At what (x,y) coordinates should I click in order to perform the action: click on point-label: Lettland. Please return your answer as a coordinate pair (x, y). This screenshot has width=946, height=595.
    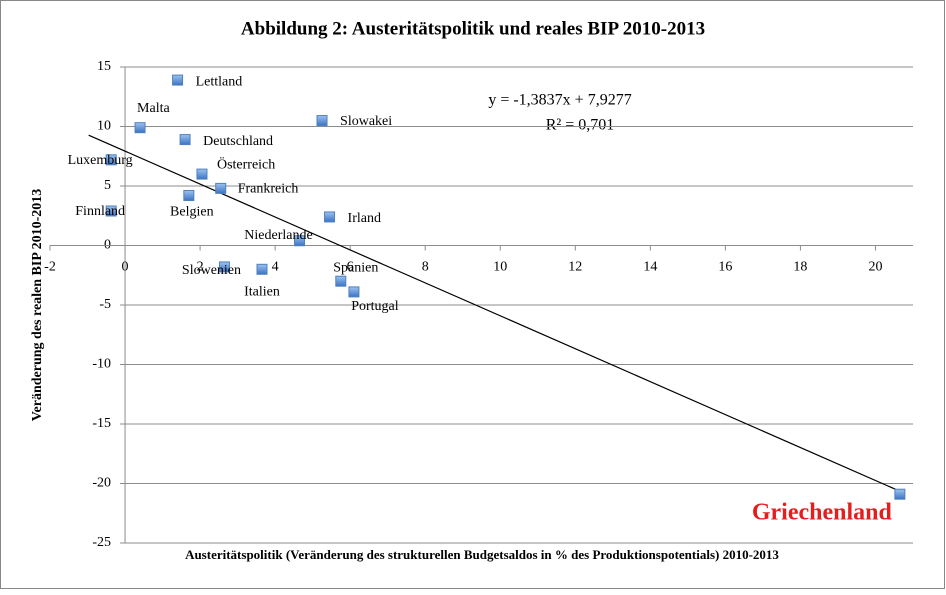
    Looking at the image, I should click on (219, 81).